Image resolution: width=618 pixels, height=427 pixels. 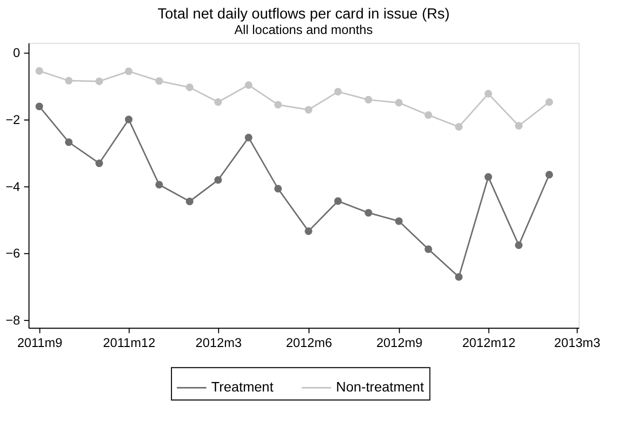 What do you see at coordinates (13, 253) in the screenshot?
I see `y-tick-label: −6` at bounding box center [13, 253].